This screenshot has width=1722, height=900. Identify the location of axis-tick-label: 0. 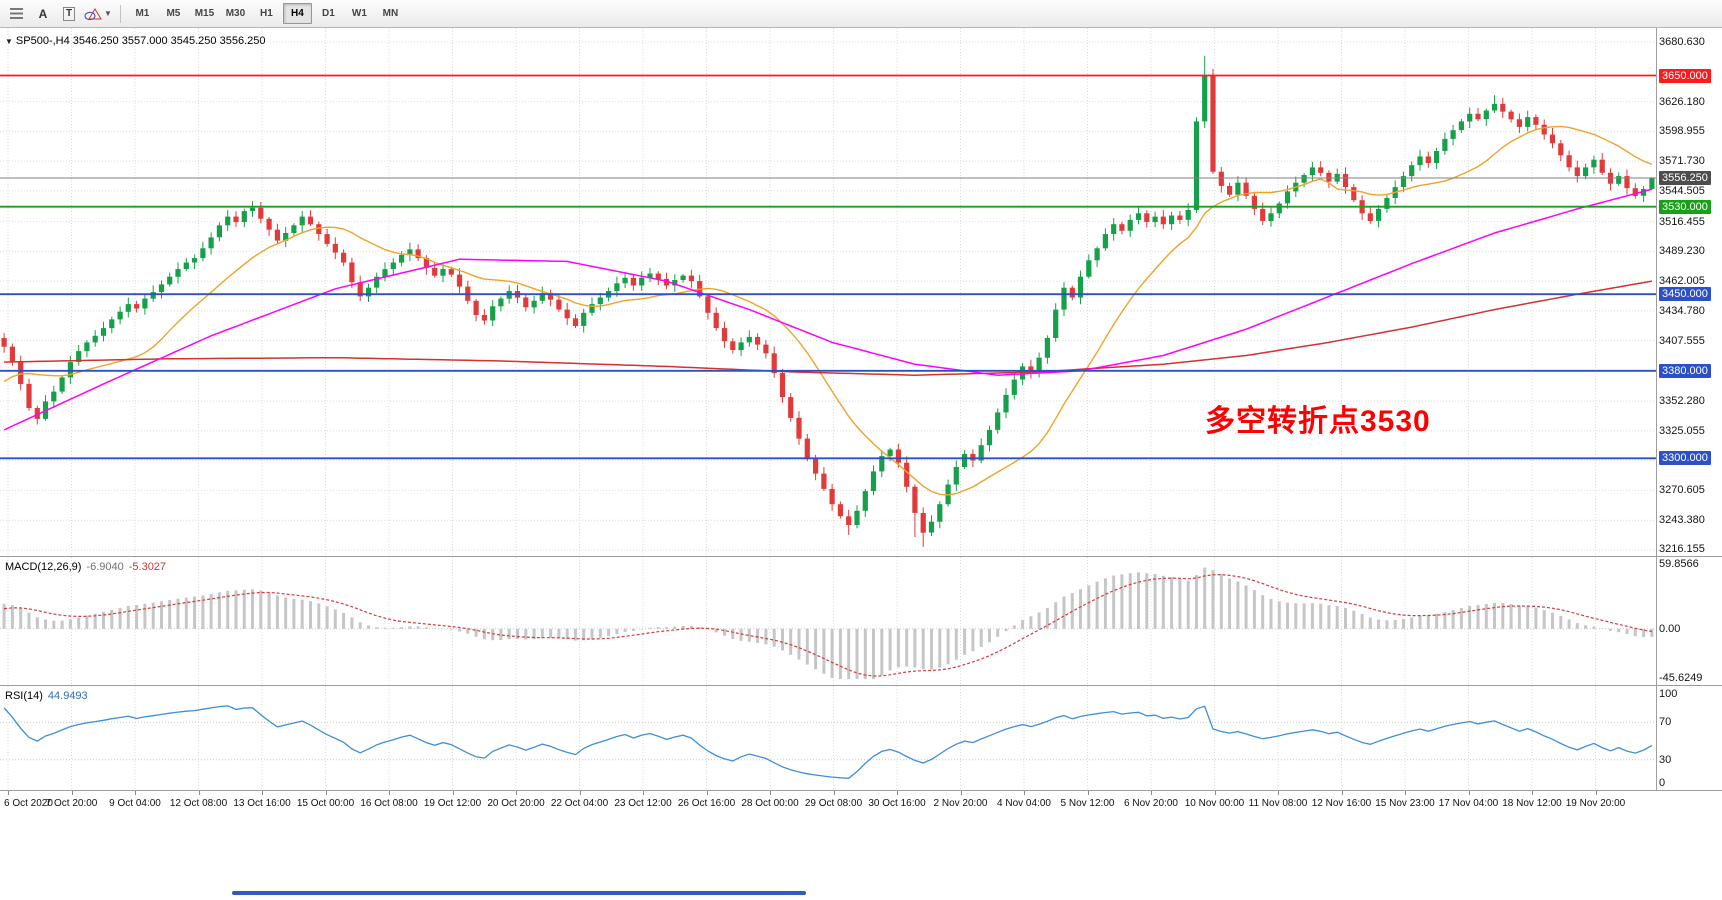
(1662, 783).